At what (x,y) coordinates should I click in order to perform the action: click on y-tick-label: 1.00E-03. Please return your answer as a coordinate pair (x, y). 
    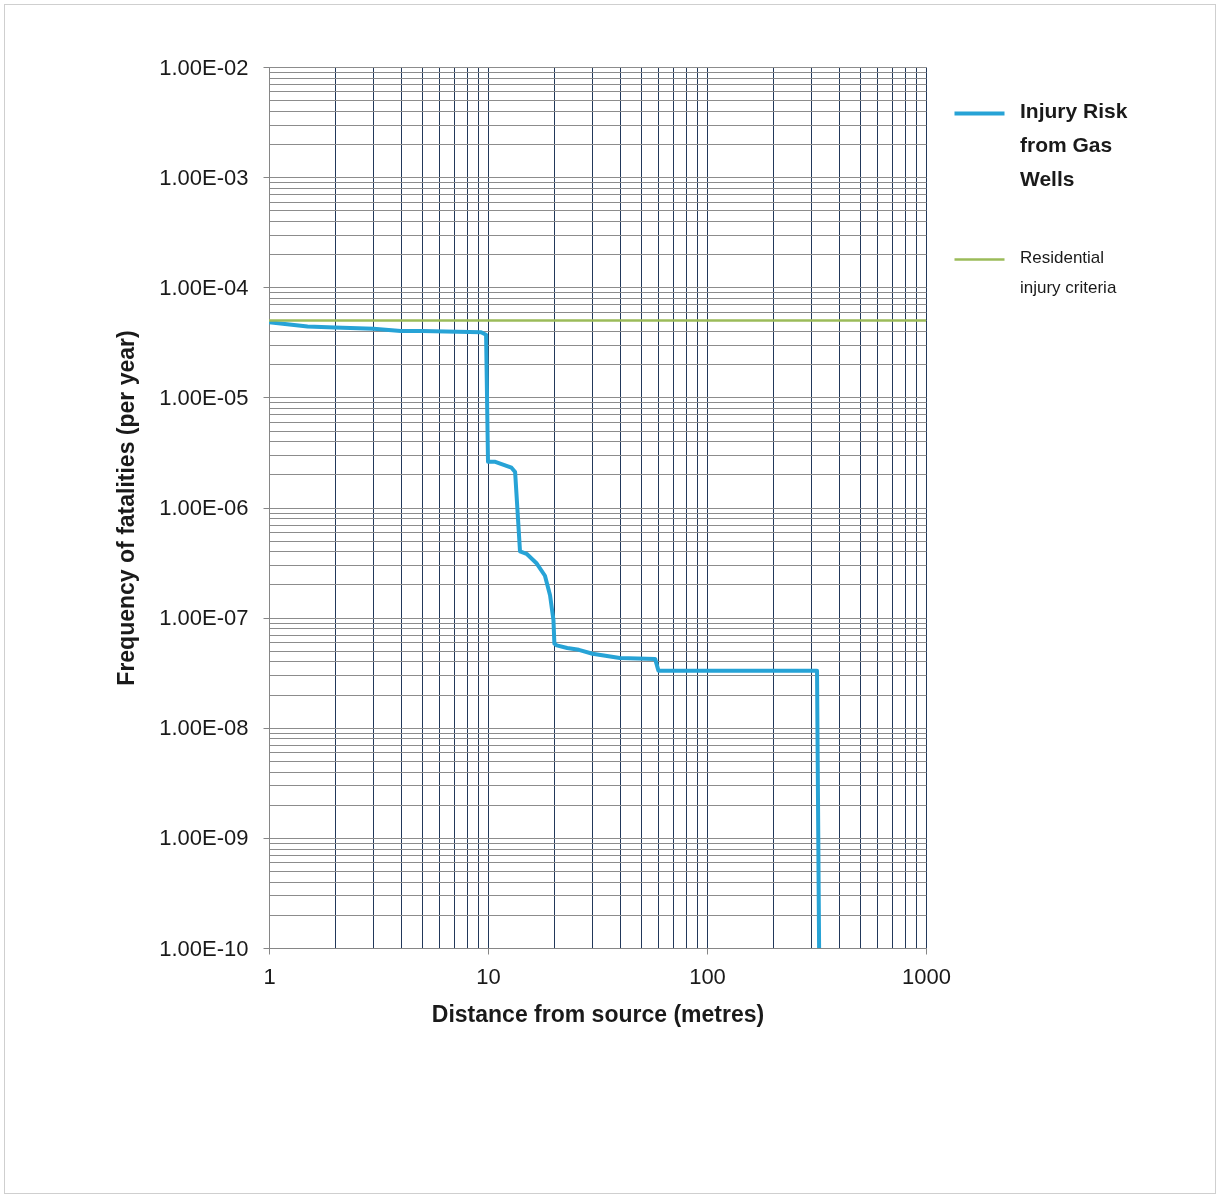
    Looking at the image, I should click on (204, 177).